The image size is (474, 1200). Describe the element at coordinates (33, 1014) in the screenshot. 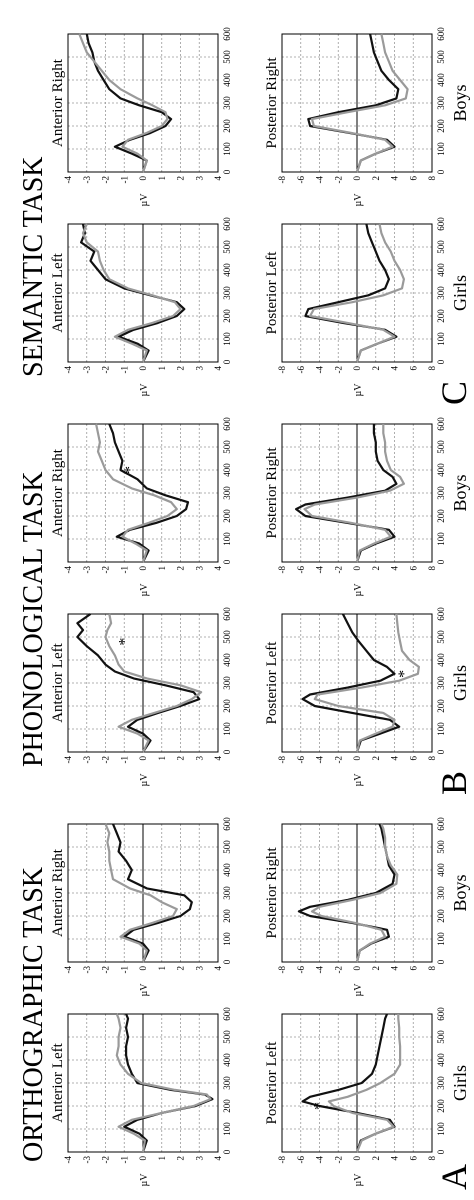

I see `task-title-A: ORTHOGRAPHIC TASK` at that location.